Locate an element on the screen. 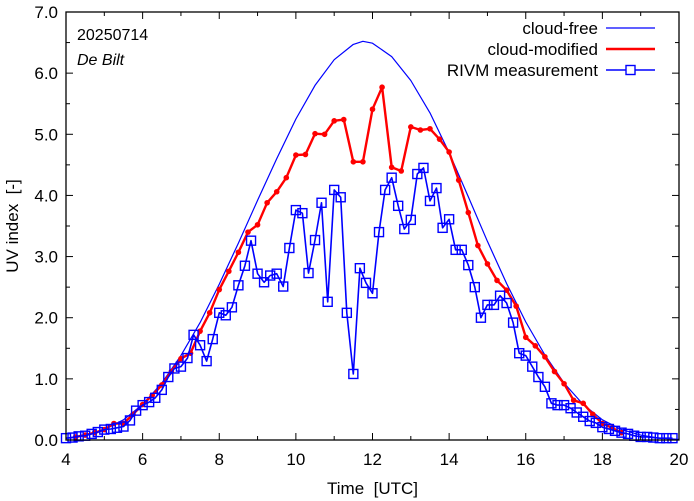 This screenshot has height=501, width=694. legend-item: RIVM measurement is located at coordinates (551, 70).